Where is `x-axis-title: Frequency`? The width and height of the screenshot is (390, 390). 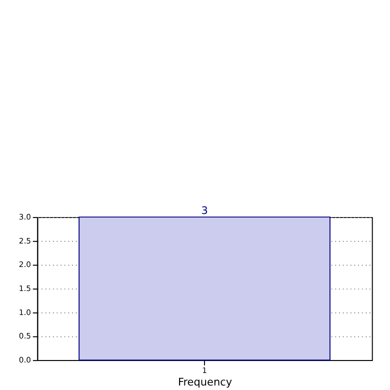 x-axis-title: Frequency is located at coordinates (205, 382).